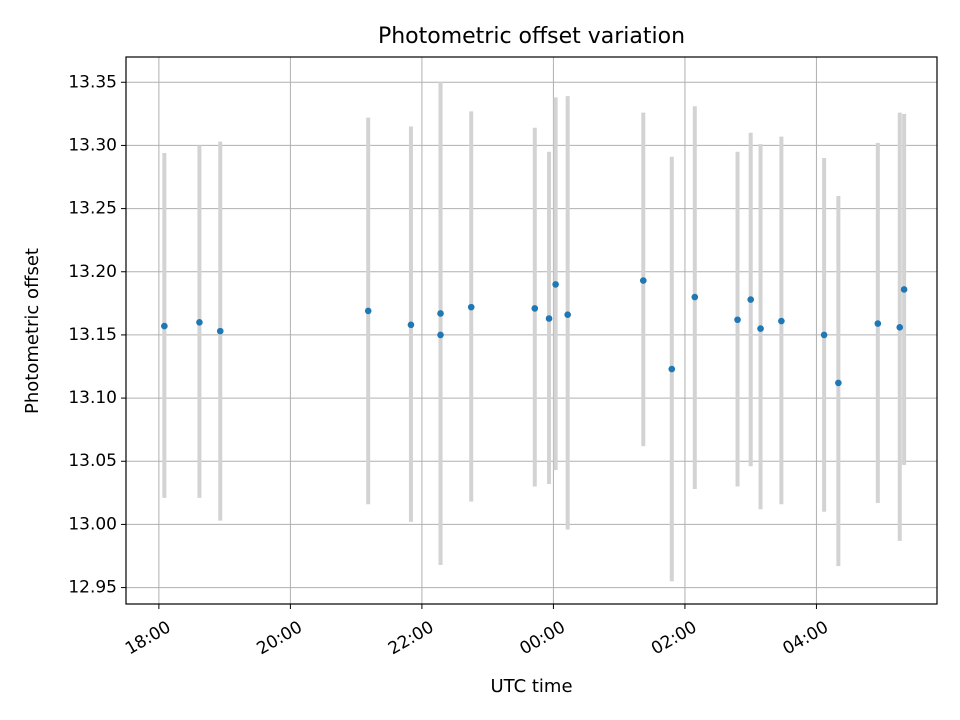 The image size is (960, 720). Describe the element at coordinates (92, 398) in the screenshot. I see `y-tick-label: 13.10` at that location.